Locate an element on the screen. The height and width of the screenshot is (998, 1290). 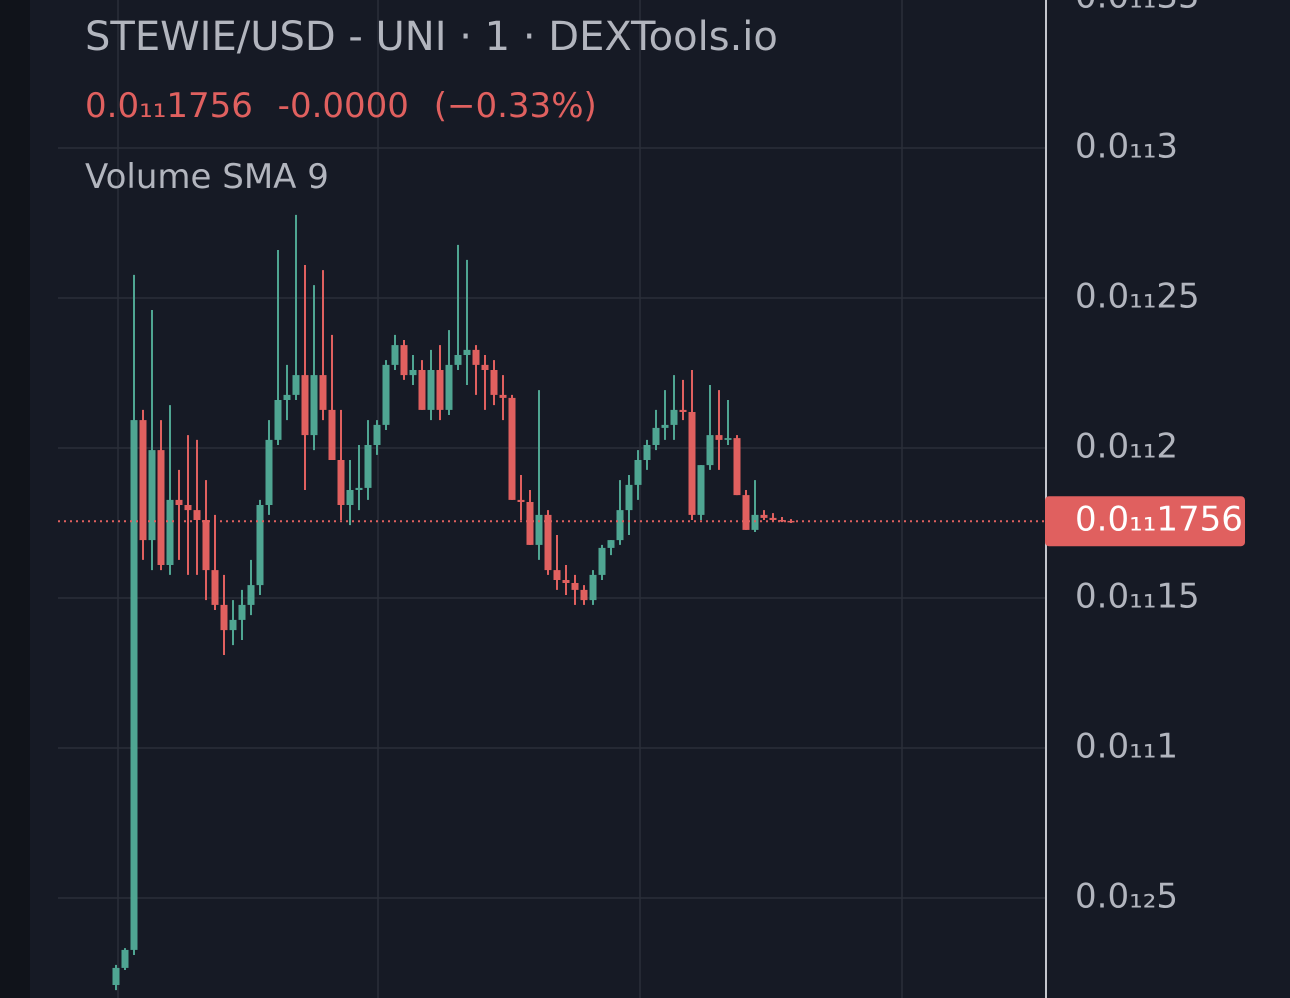
left-edge is located at coordinates (15, 499).